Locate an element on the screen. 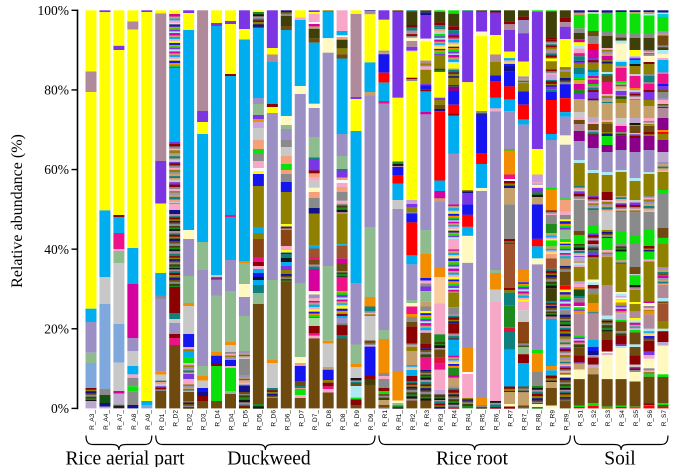 This screenshot has height=467, width=674. svg-text: 20% is located at coordinates (56, 328).